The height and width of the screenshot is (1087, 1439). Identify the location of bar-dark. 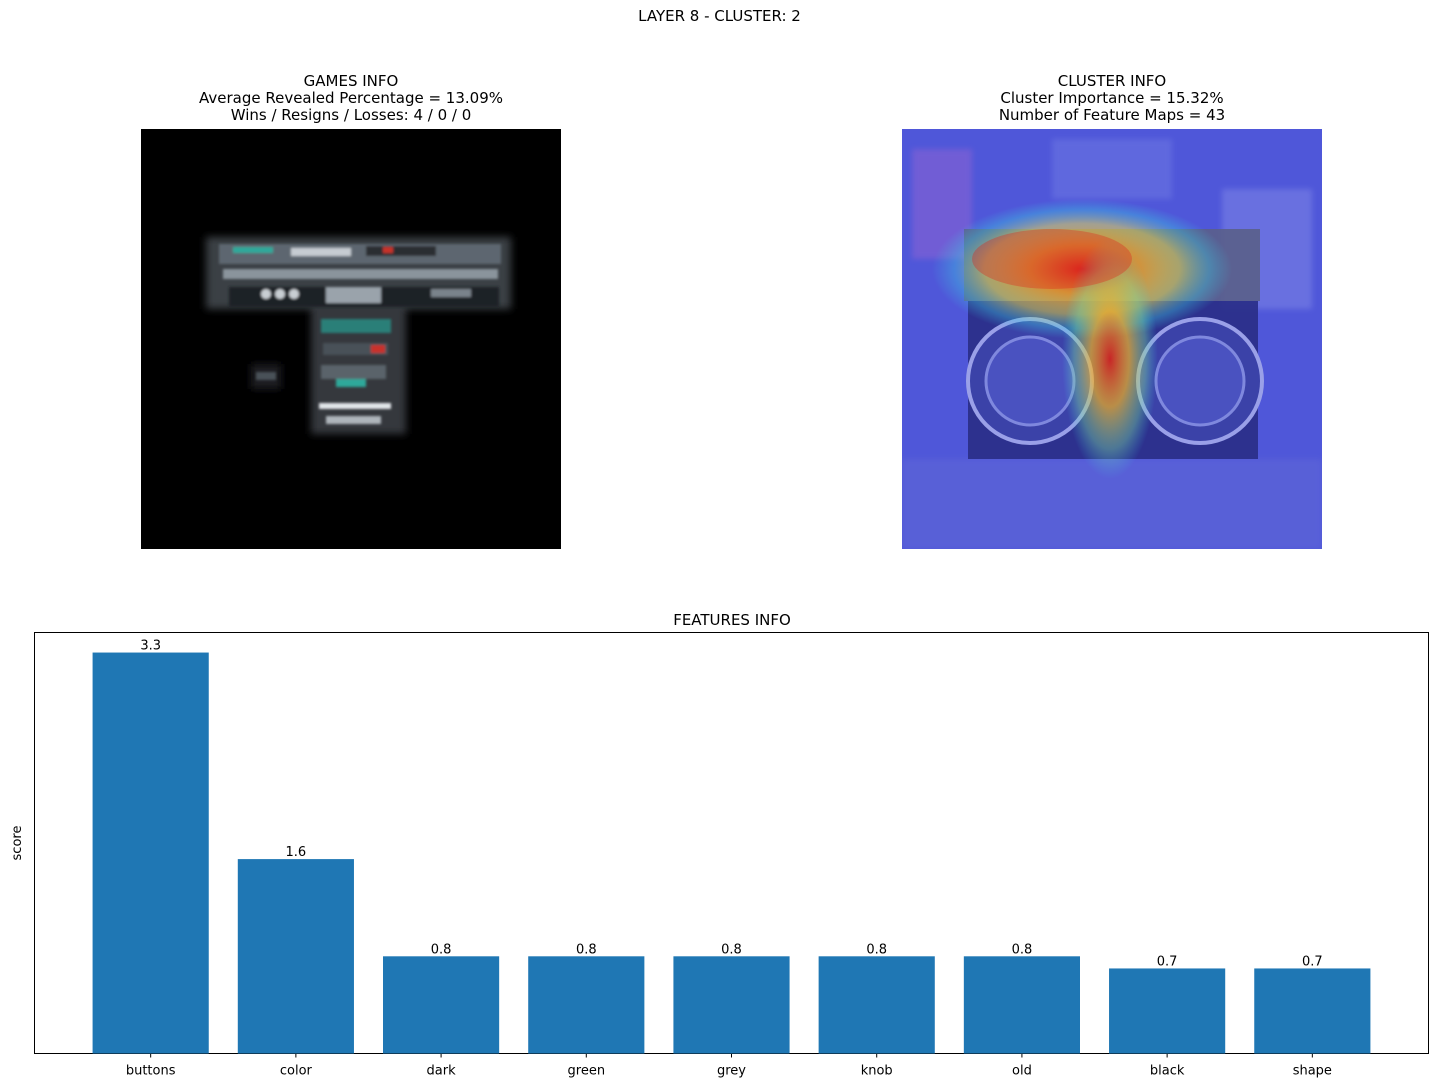
(441, 1005).